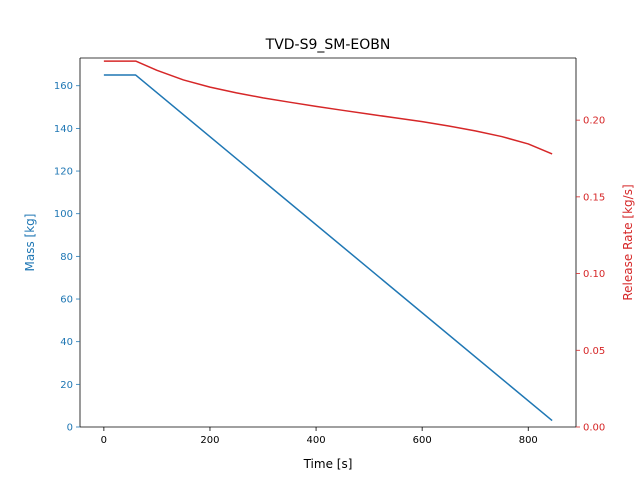  What do you see at coordinates (63, 172) in the screenshot?
I see `y-left-tick-label: 120` at bounding box center [63, 172].